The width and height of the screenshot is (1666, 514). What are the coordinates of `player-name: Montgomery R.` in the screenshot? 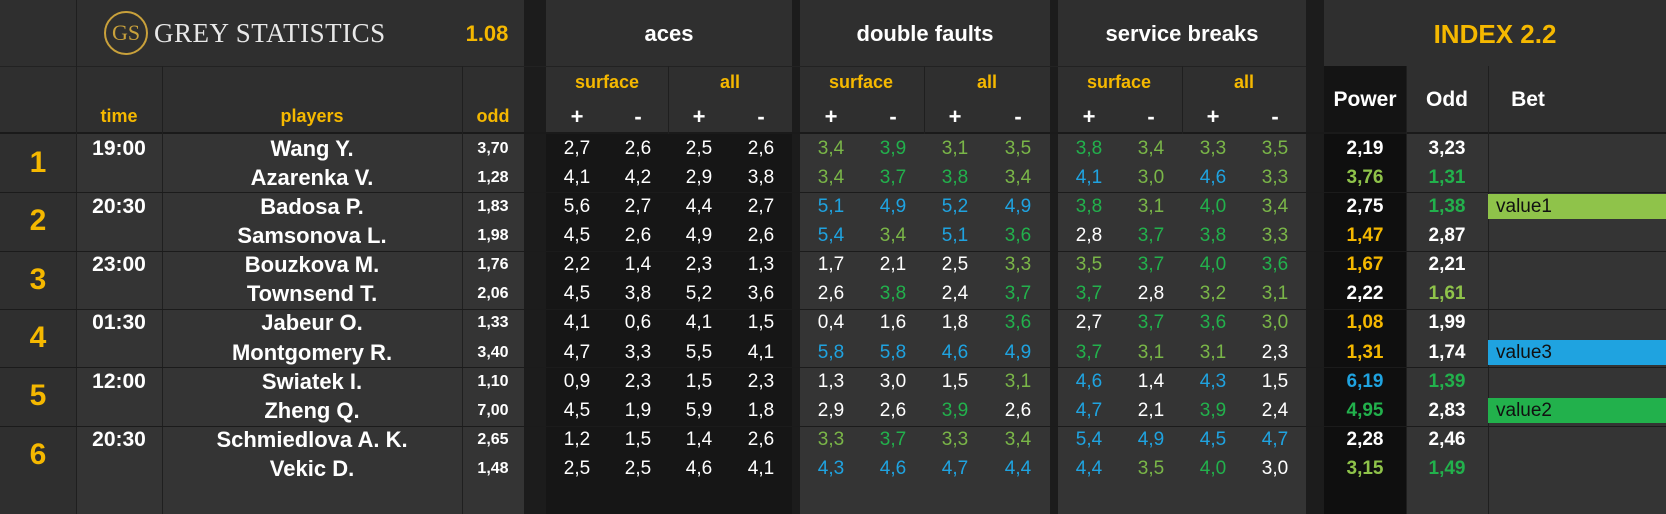 It's located at (312, 352).